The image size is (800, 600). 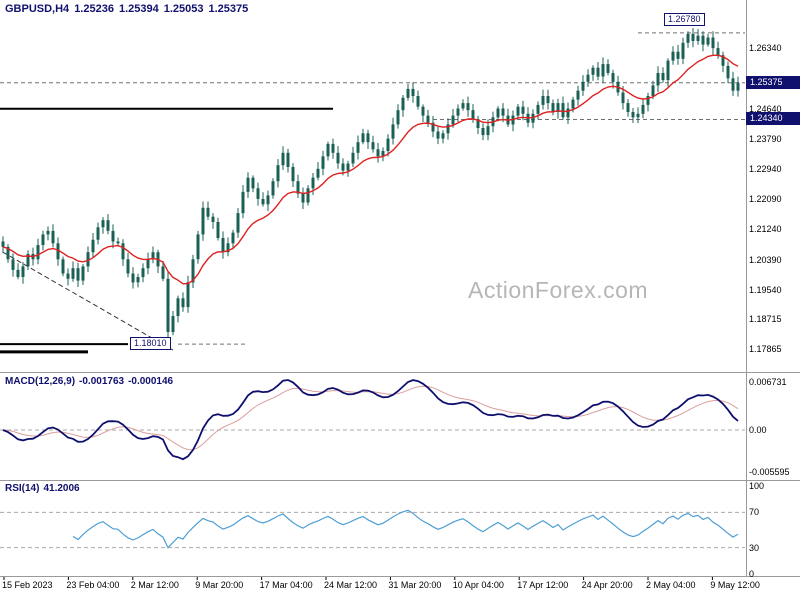 I want to click on price-axis-label: 1.18715, so click(x=765, y=319).